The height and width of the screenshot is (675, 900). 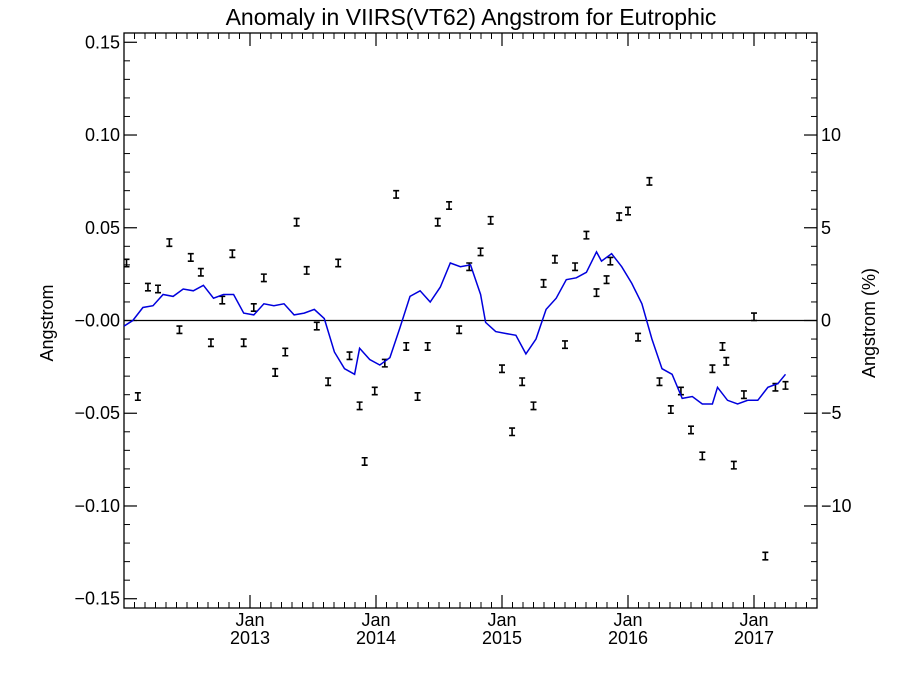 I want to click on x-tick-label-year: 2014, so click(x=376, y=638).